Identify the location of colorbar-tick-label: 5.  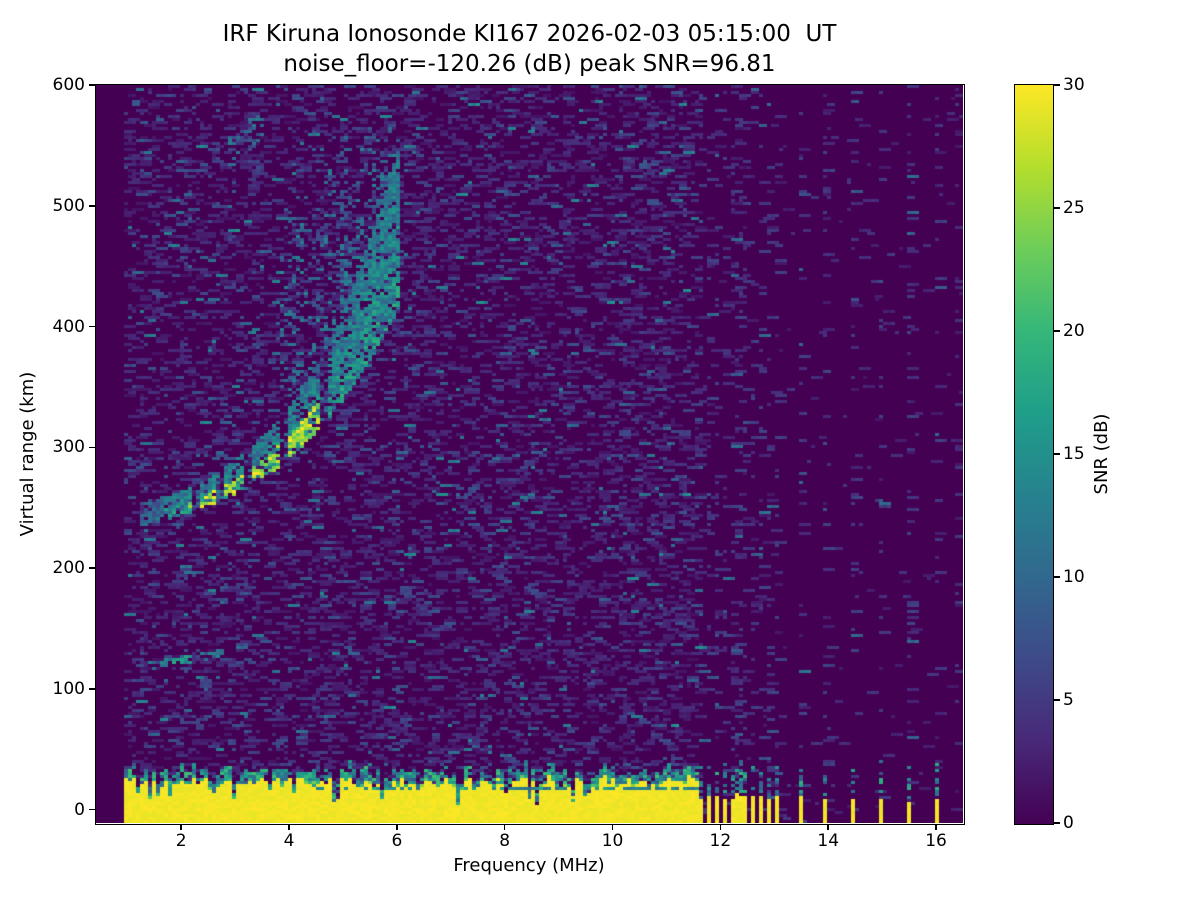
(1068, 700).